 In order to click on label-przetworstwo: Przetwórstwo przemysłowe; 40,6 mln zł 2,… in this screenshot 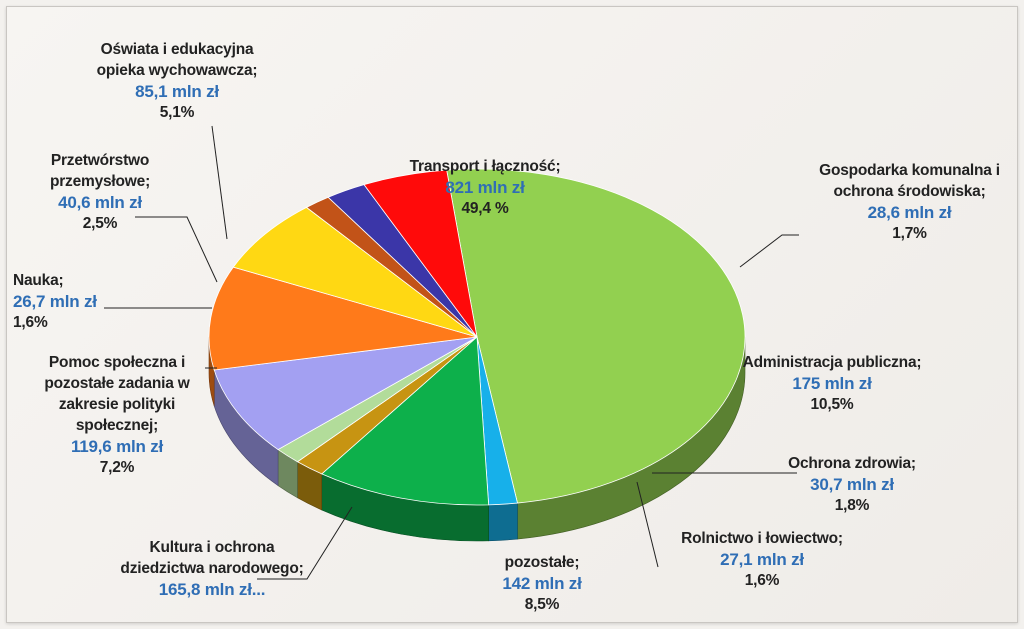, I will do `click(100, 192)`.